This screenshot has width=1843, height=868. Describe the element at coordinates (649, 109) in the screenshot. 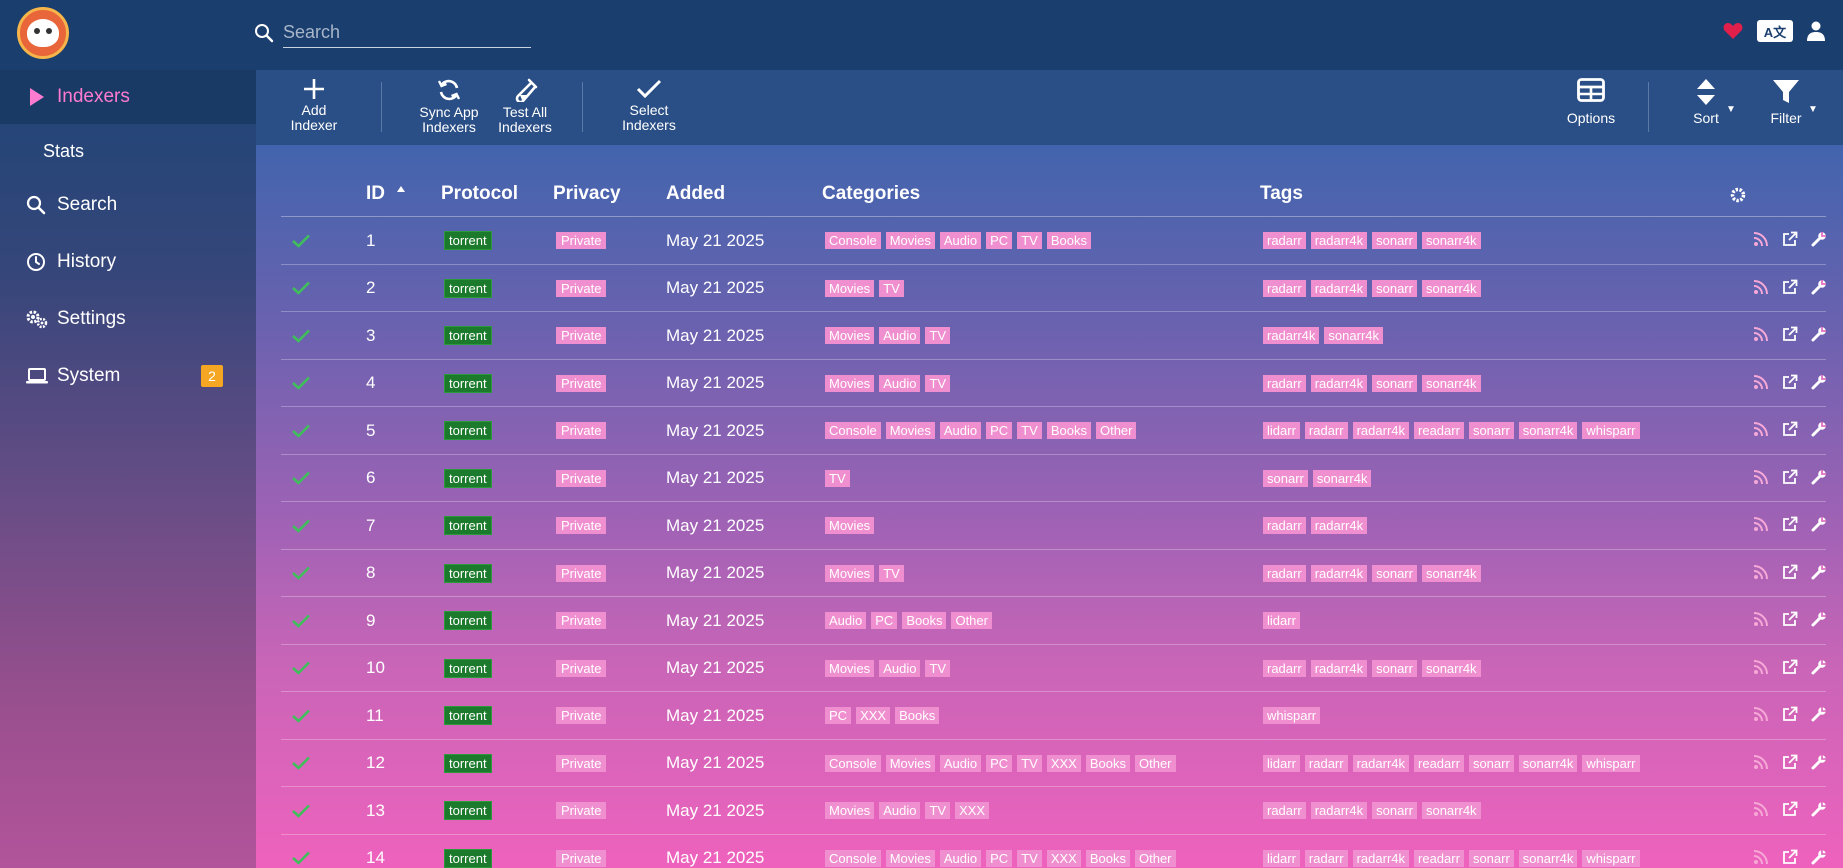

I see `select-indexers-button: Select Indexers` at that location.